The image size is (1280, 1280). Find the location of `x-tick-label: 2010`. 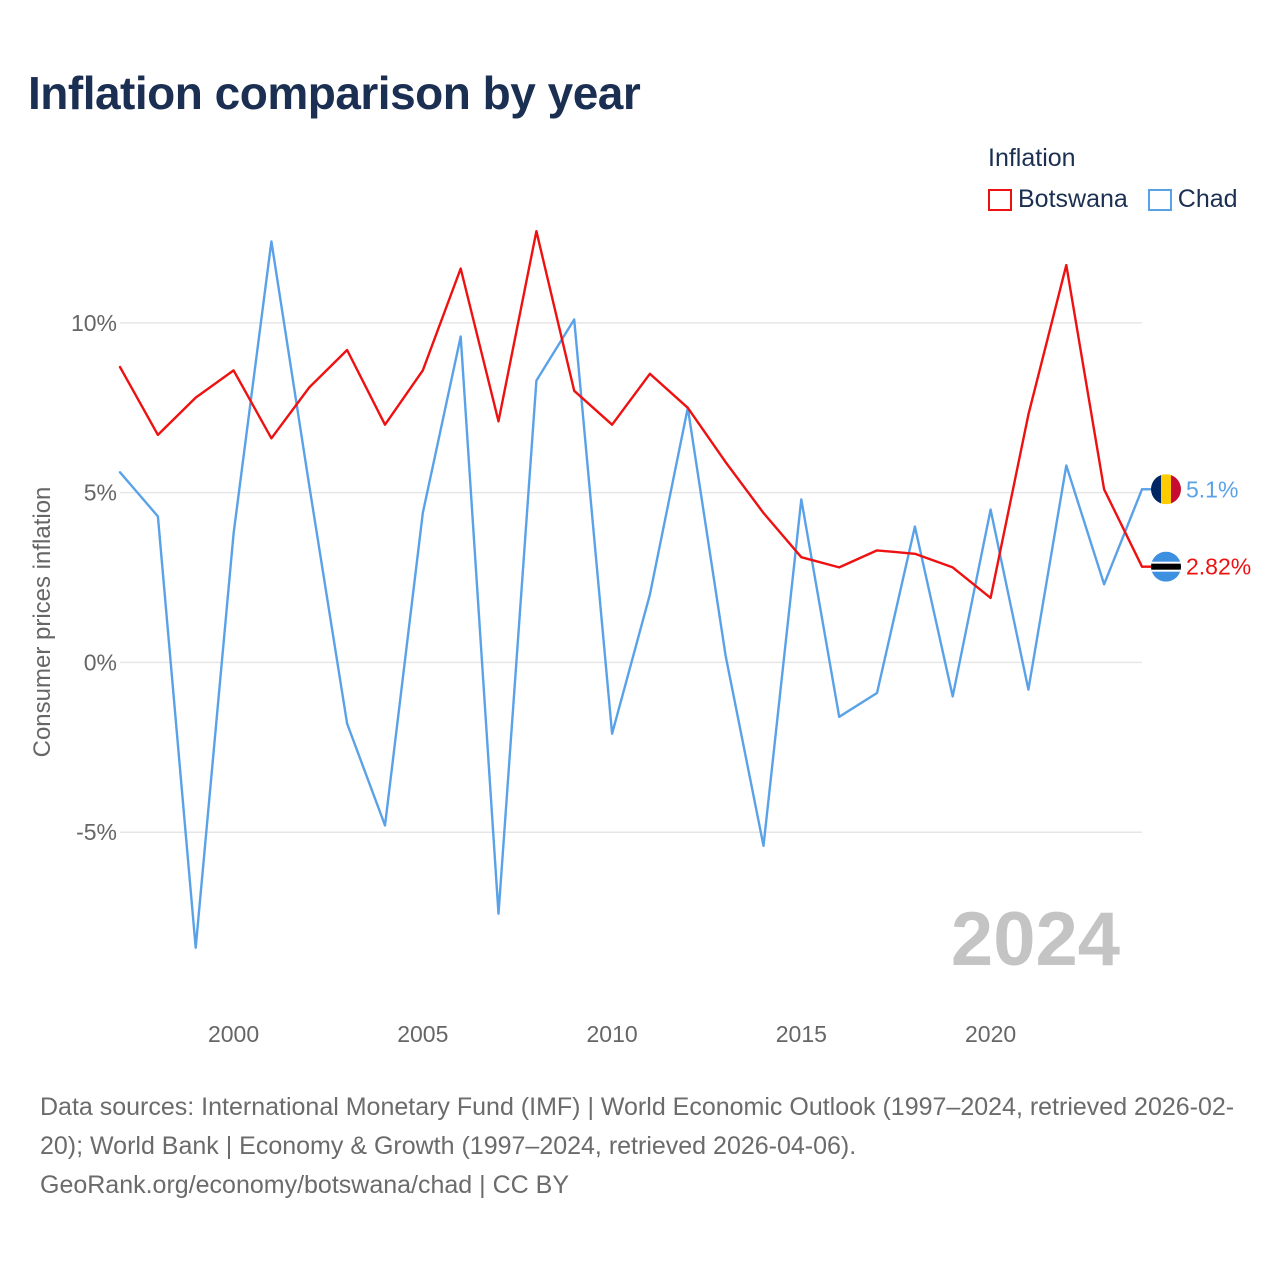

x-tick-label: 2010 is located at coordinates (611, 1034).